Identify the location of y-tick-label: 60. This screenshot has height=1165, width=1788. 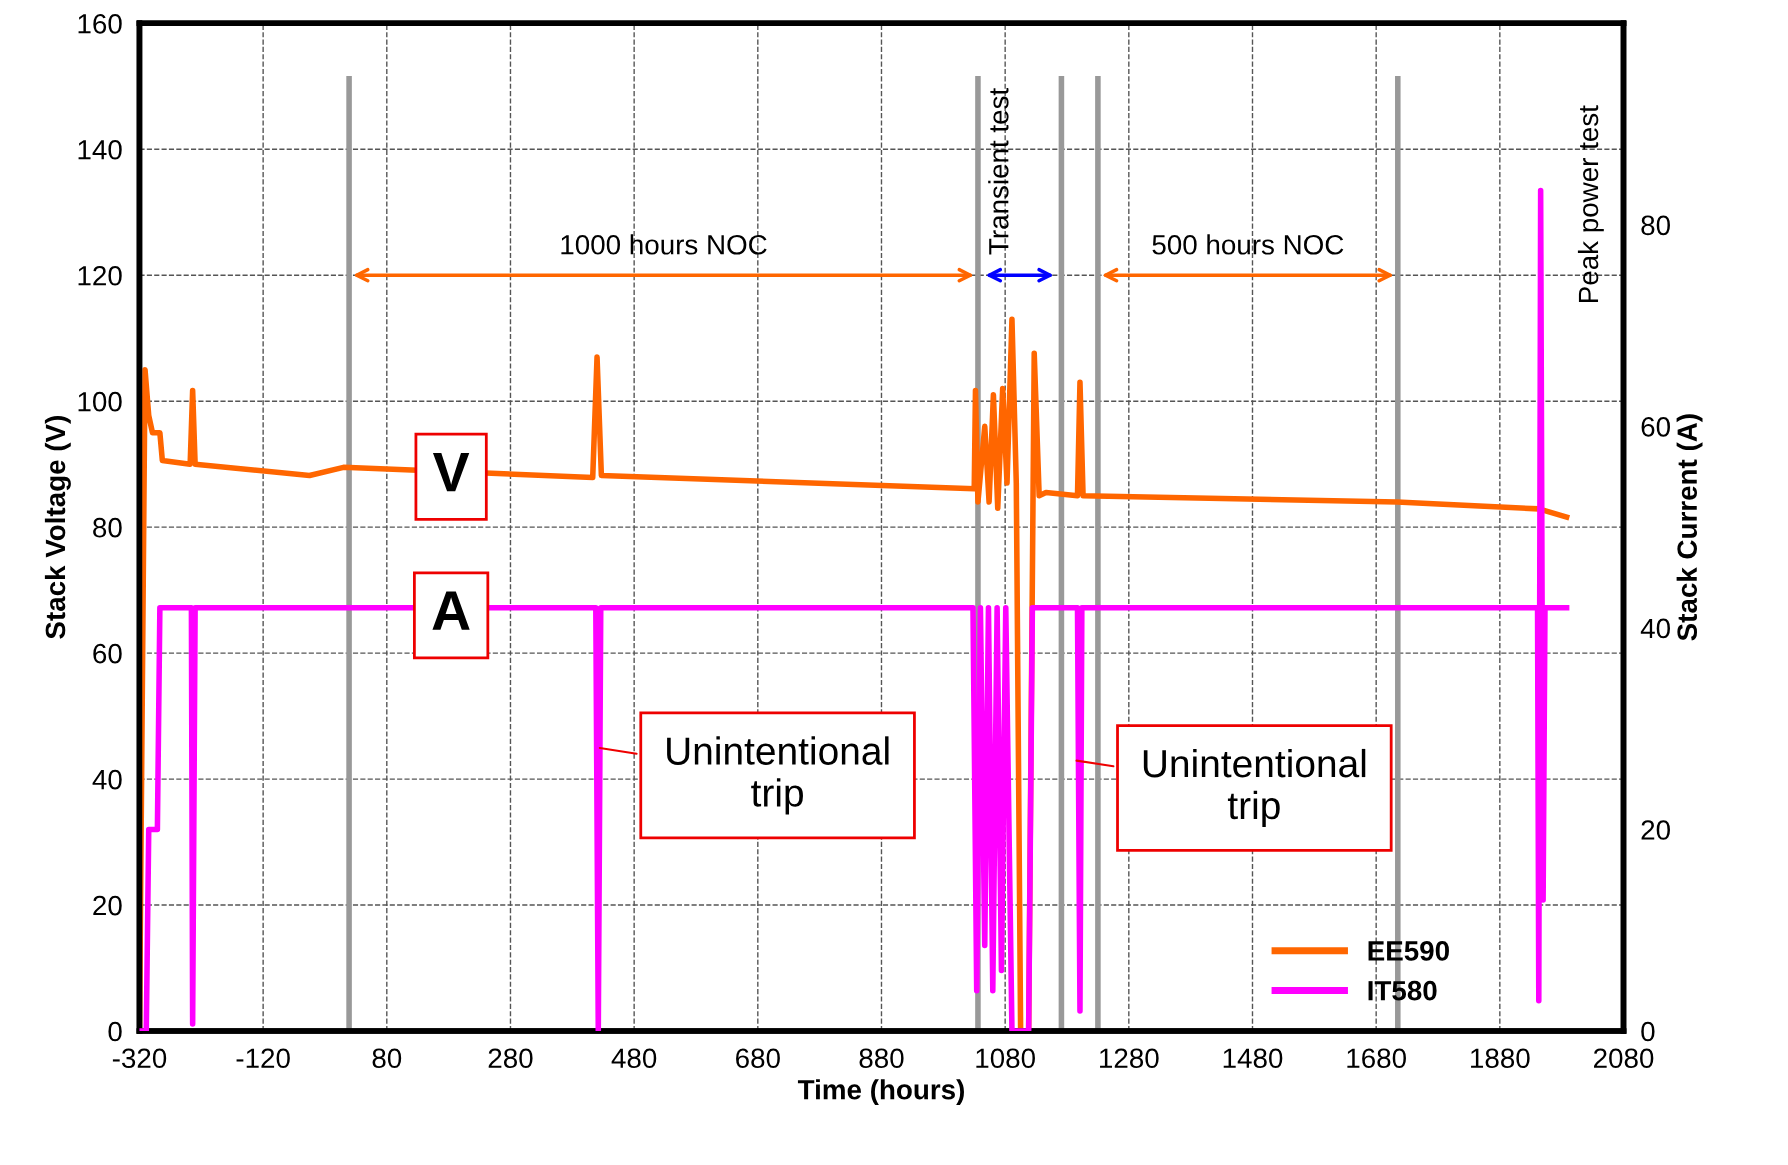
(107, 653).